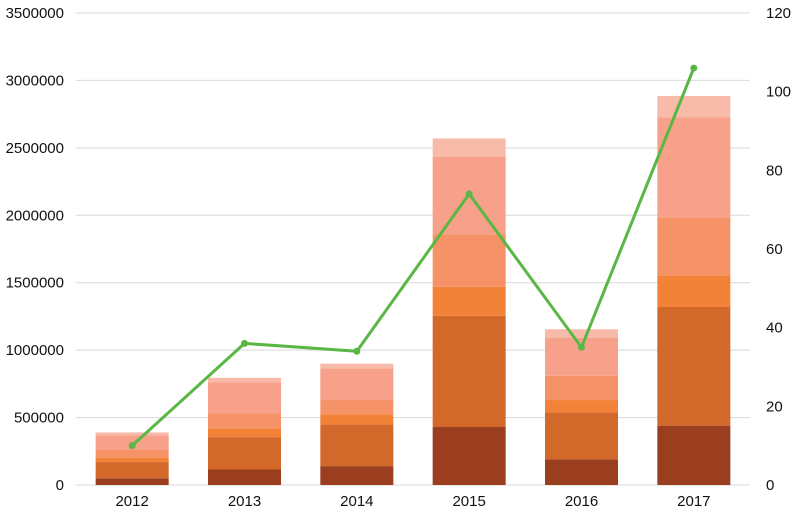  I want to click on right-axis-tick-label: 0, so click(770, 485).